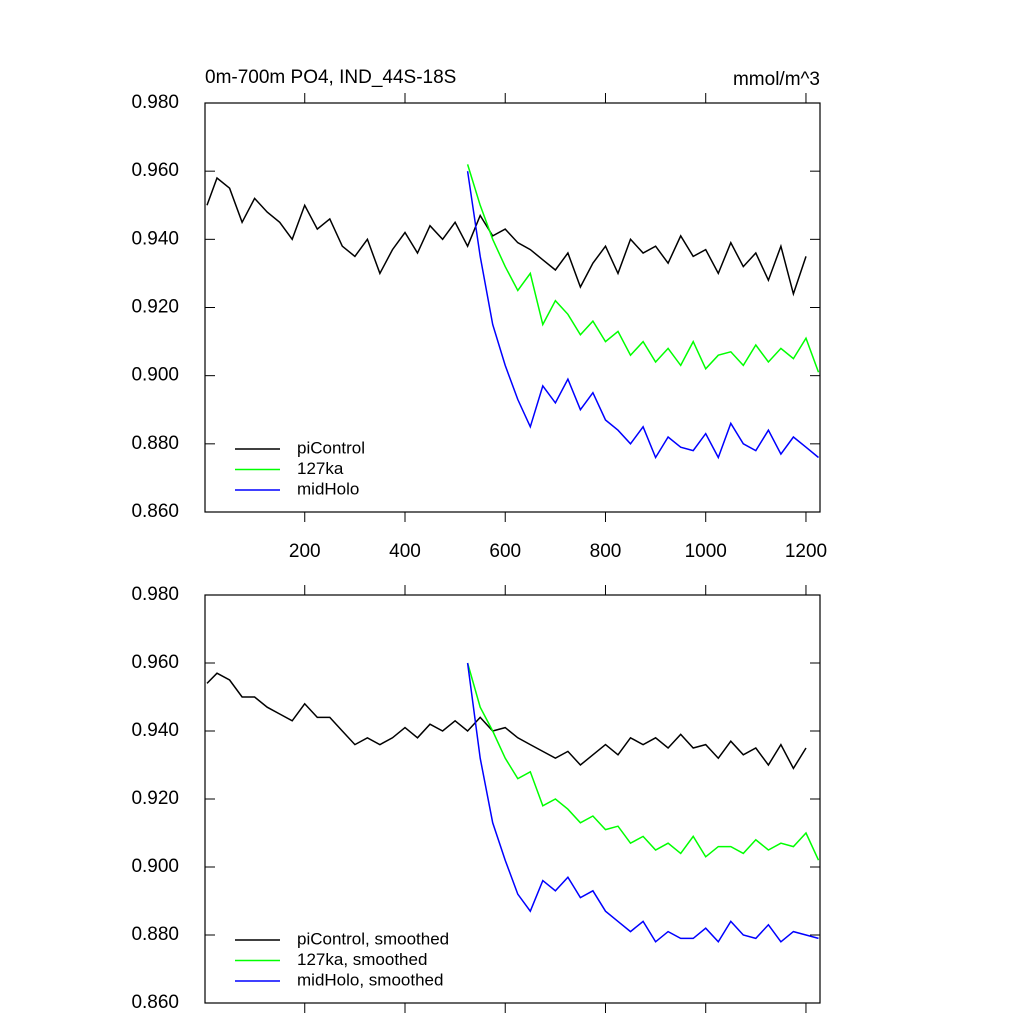  What do you see at coordinates (331, 447) in the screenshot?
I see `legend-label: piControl` at bounding box center [331, 447].